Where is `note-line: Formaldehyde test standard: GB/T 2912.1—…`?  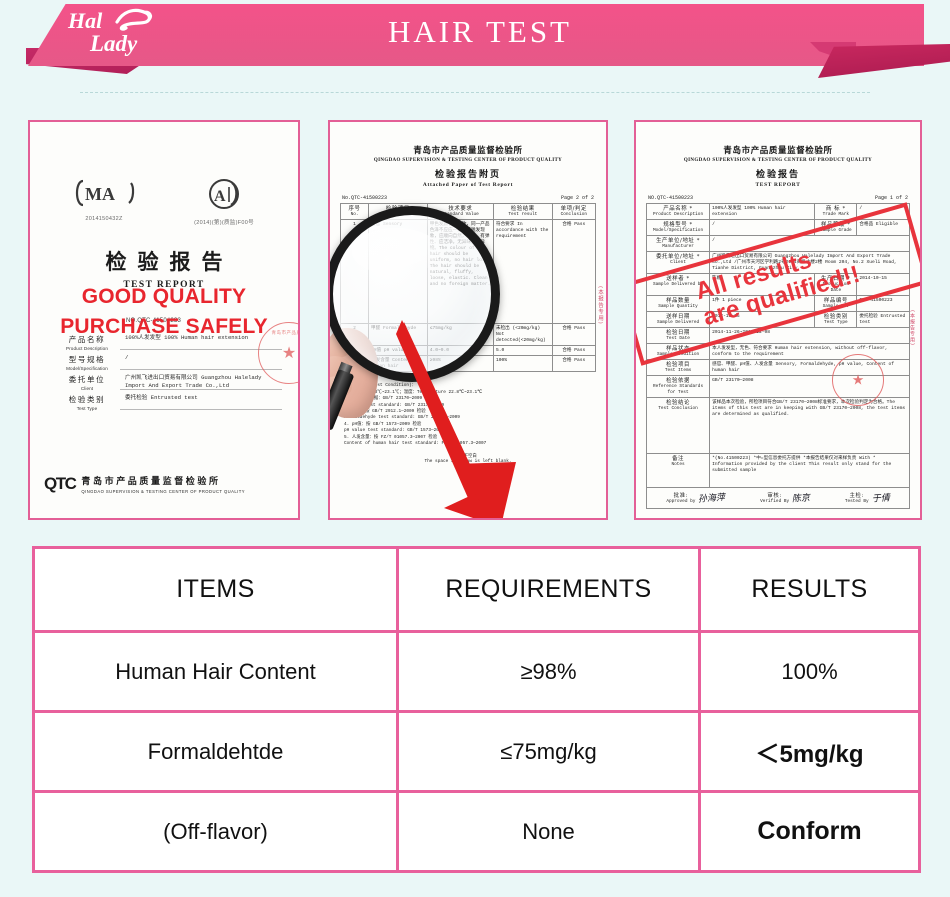 note-line: Formaldehyde test standard: GB/T 2912.1—… is located at coordinates (402, 418).